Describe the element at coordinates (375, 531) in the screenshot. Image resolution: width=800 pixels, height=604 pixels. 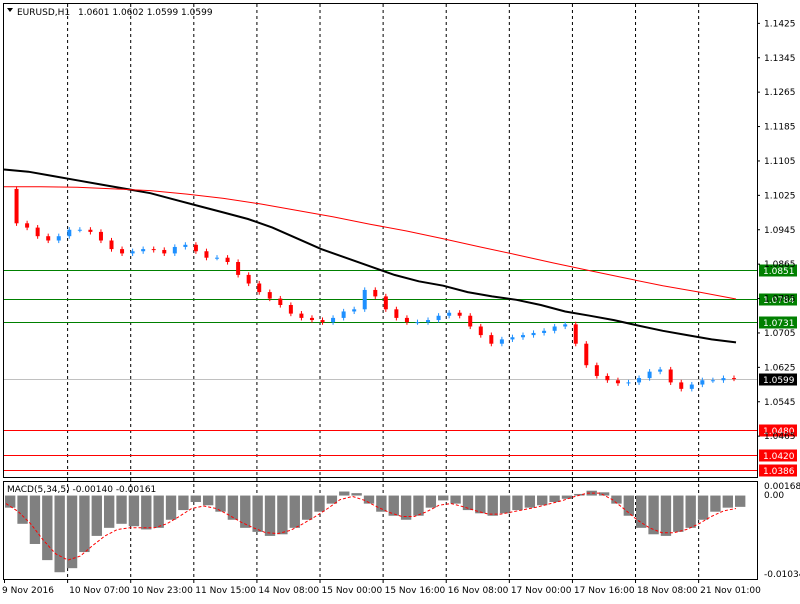
I see `macd-indicator` at that location.